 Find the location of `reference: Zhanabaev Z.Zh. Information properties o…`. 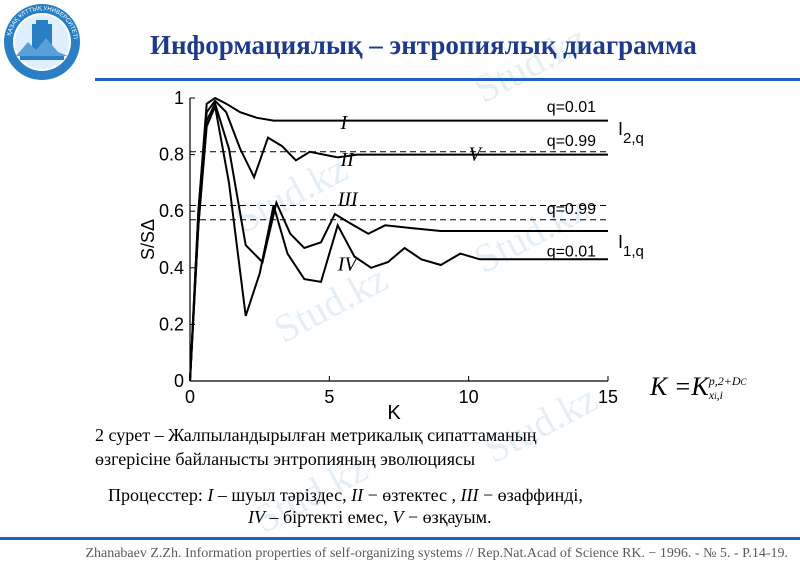

reference: Zhanabaev Z.Zh. Information properties o… is located at coordinates (436, 553).